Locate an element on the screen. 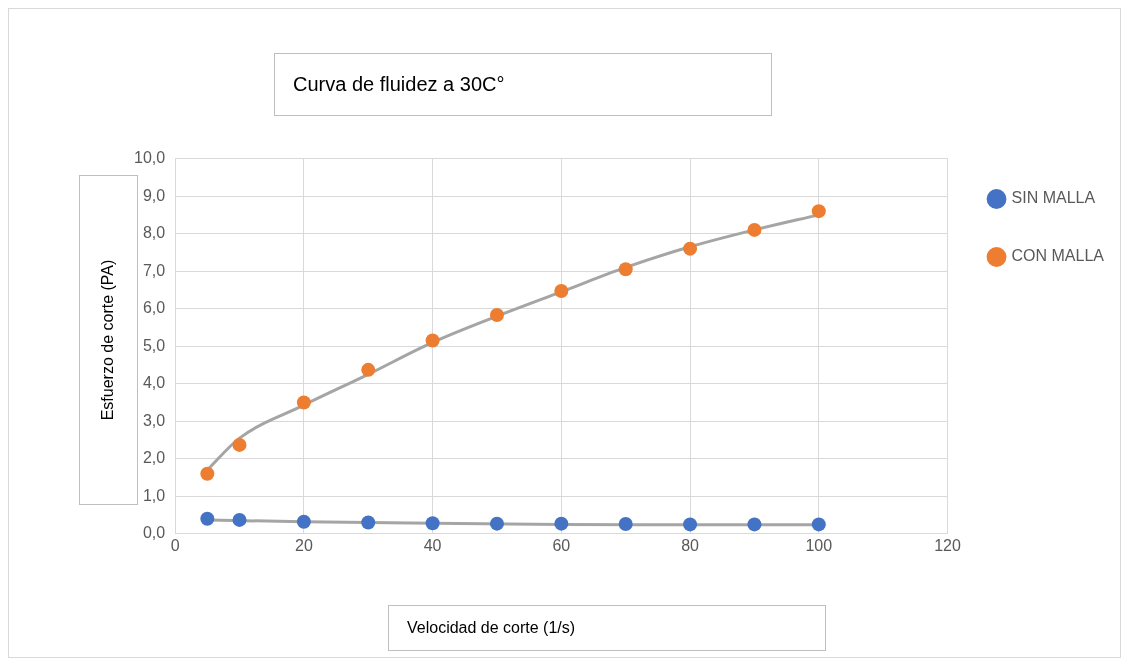 Image resolution: width=1127 pixels, height=664 pixels. y-tick-label: 9,0 is located at coordinates (154, 195).